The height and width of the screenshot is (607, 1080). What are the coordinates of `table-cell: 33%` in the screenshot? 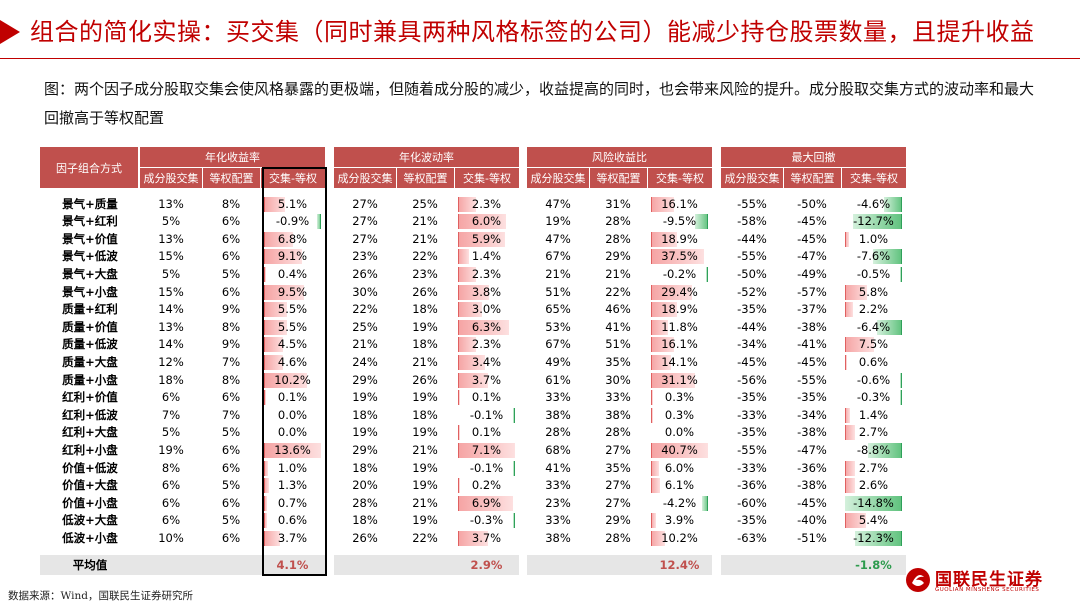 It's located at (618, 397).